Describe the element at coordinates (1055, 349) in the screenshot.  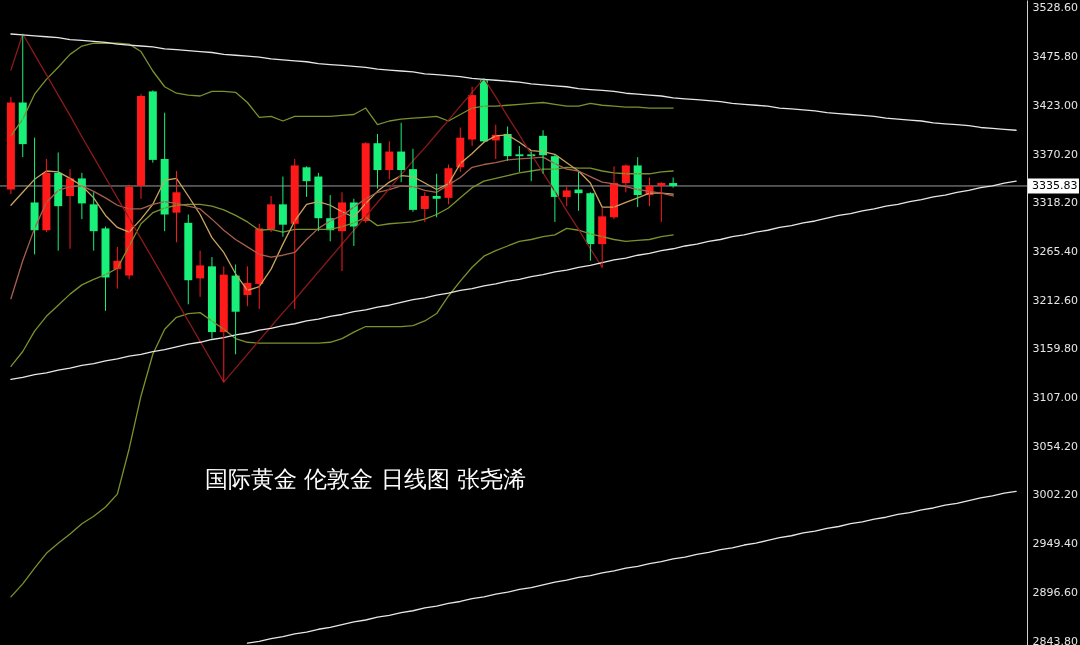
I see `y-tick-label: 3159.80` at that location.